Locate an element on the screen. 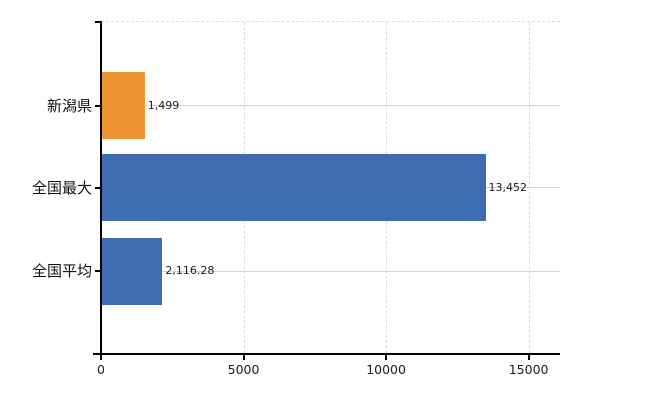 Image resolution: width=650 pixels, height=400 pixels. x-tick-label: 10000 is located at coordinates (386, 369).